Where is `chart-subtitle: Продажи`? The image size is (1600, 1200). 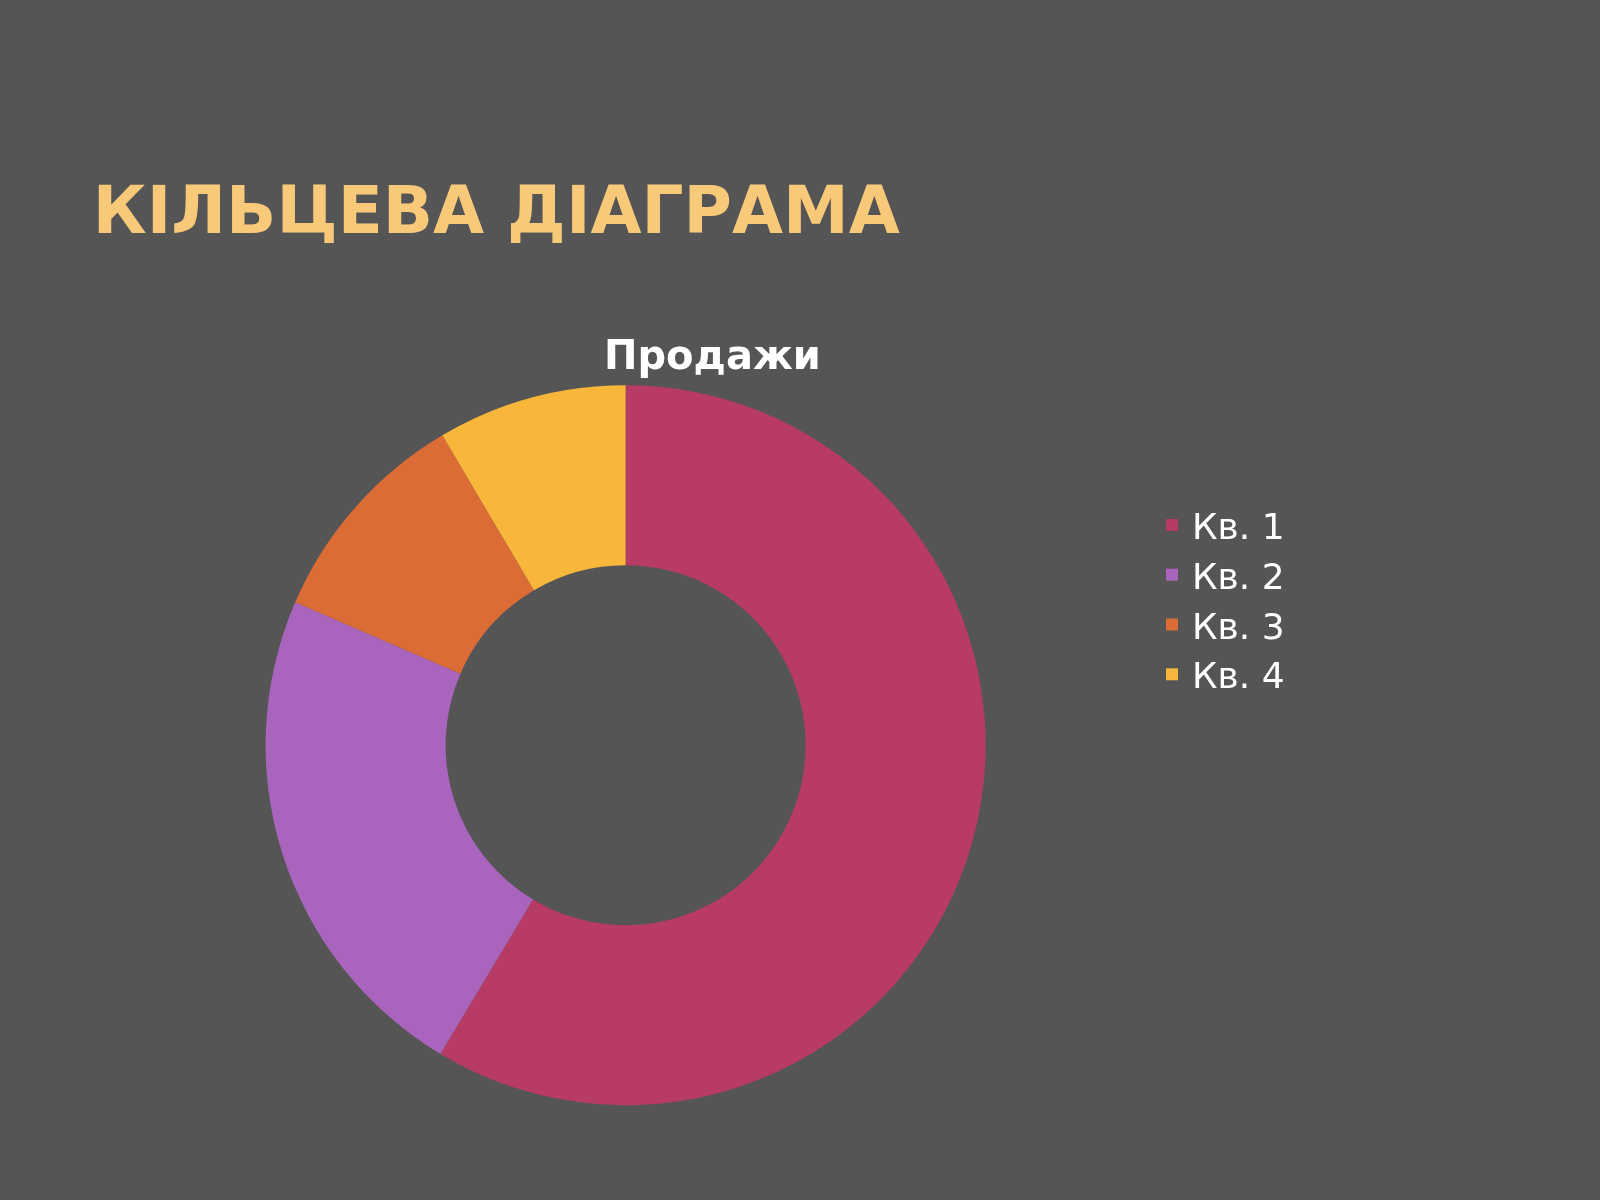 chart-subtitle: Продажи is located at coordinates (712, 355).